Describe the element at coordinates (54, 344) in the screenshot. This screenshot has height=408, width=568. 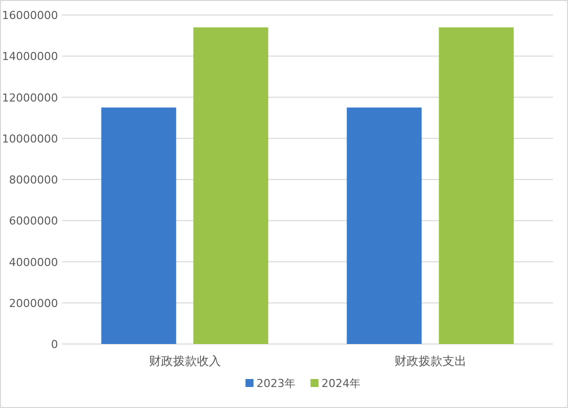
I see `y-tick-label: 0` at that location.